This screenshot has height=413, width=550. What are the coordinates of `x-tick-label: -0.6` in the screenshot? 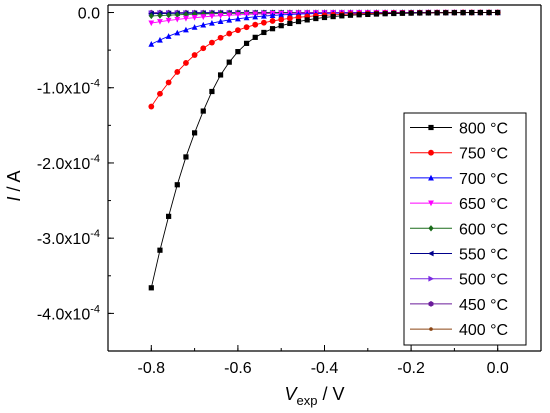 It's located at (238, 368).